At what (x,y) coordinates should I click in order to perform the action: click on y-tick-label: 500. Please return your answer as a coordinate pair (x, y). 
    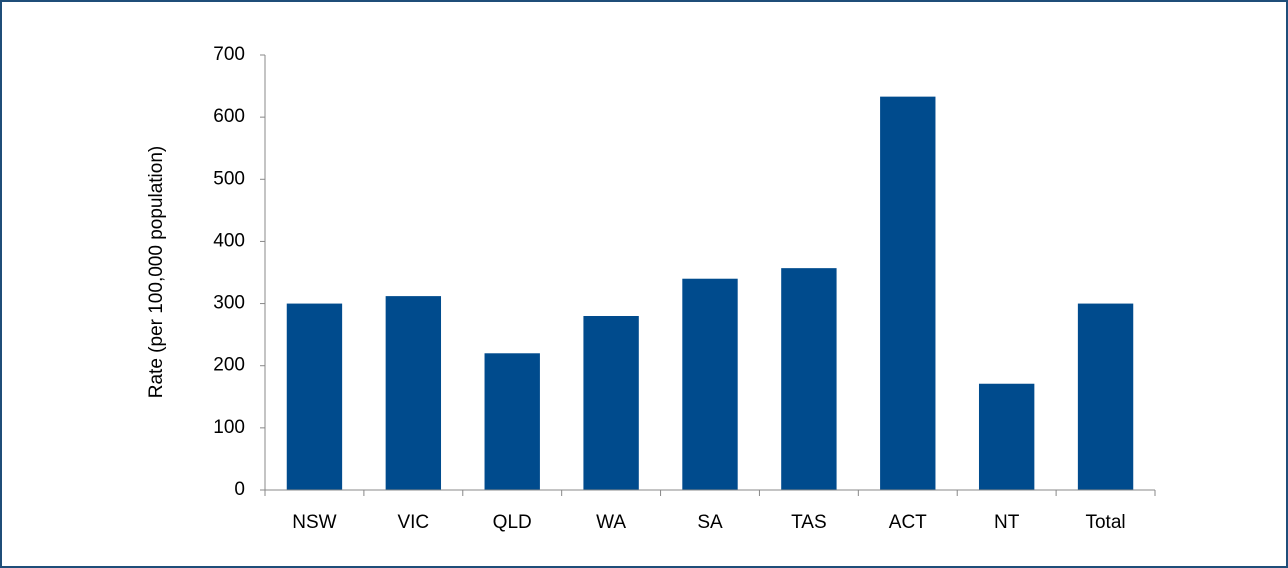
    Looking at the image, I should click on (229, 178).